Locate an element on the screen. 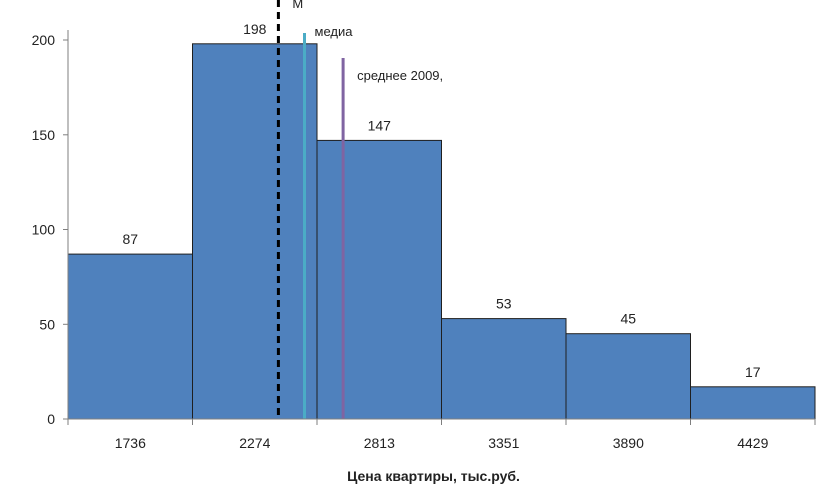 The width and height of the screenshot is (816, 485). data-label-1736: 87 is located at coordinates (131, 239).